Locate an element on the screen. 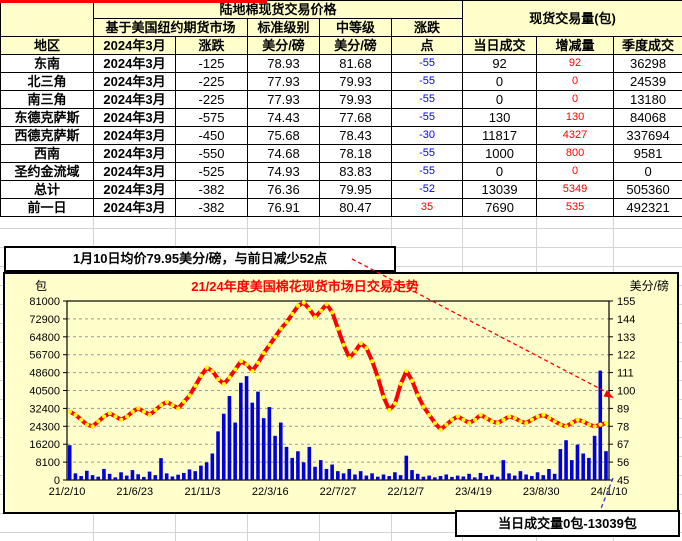  cell-quarter: 9581 is located at coordinates (647, 153).